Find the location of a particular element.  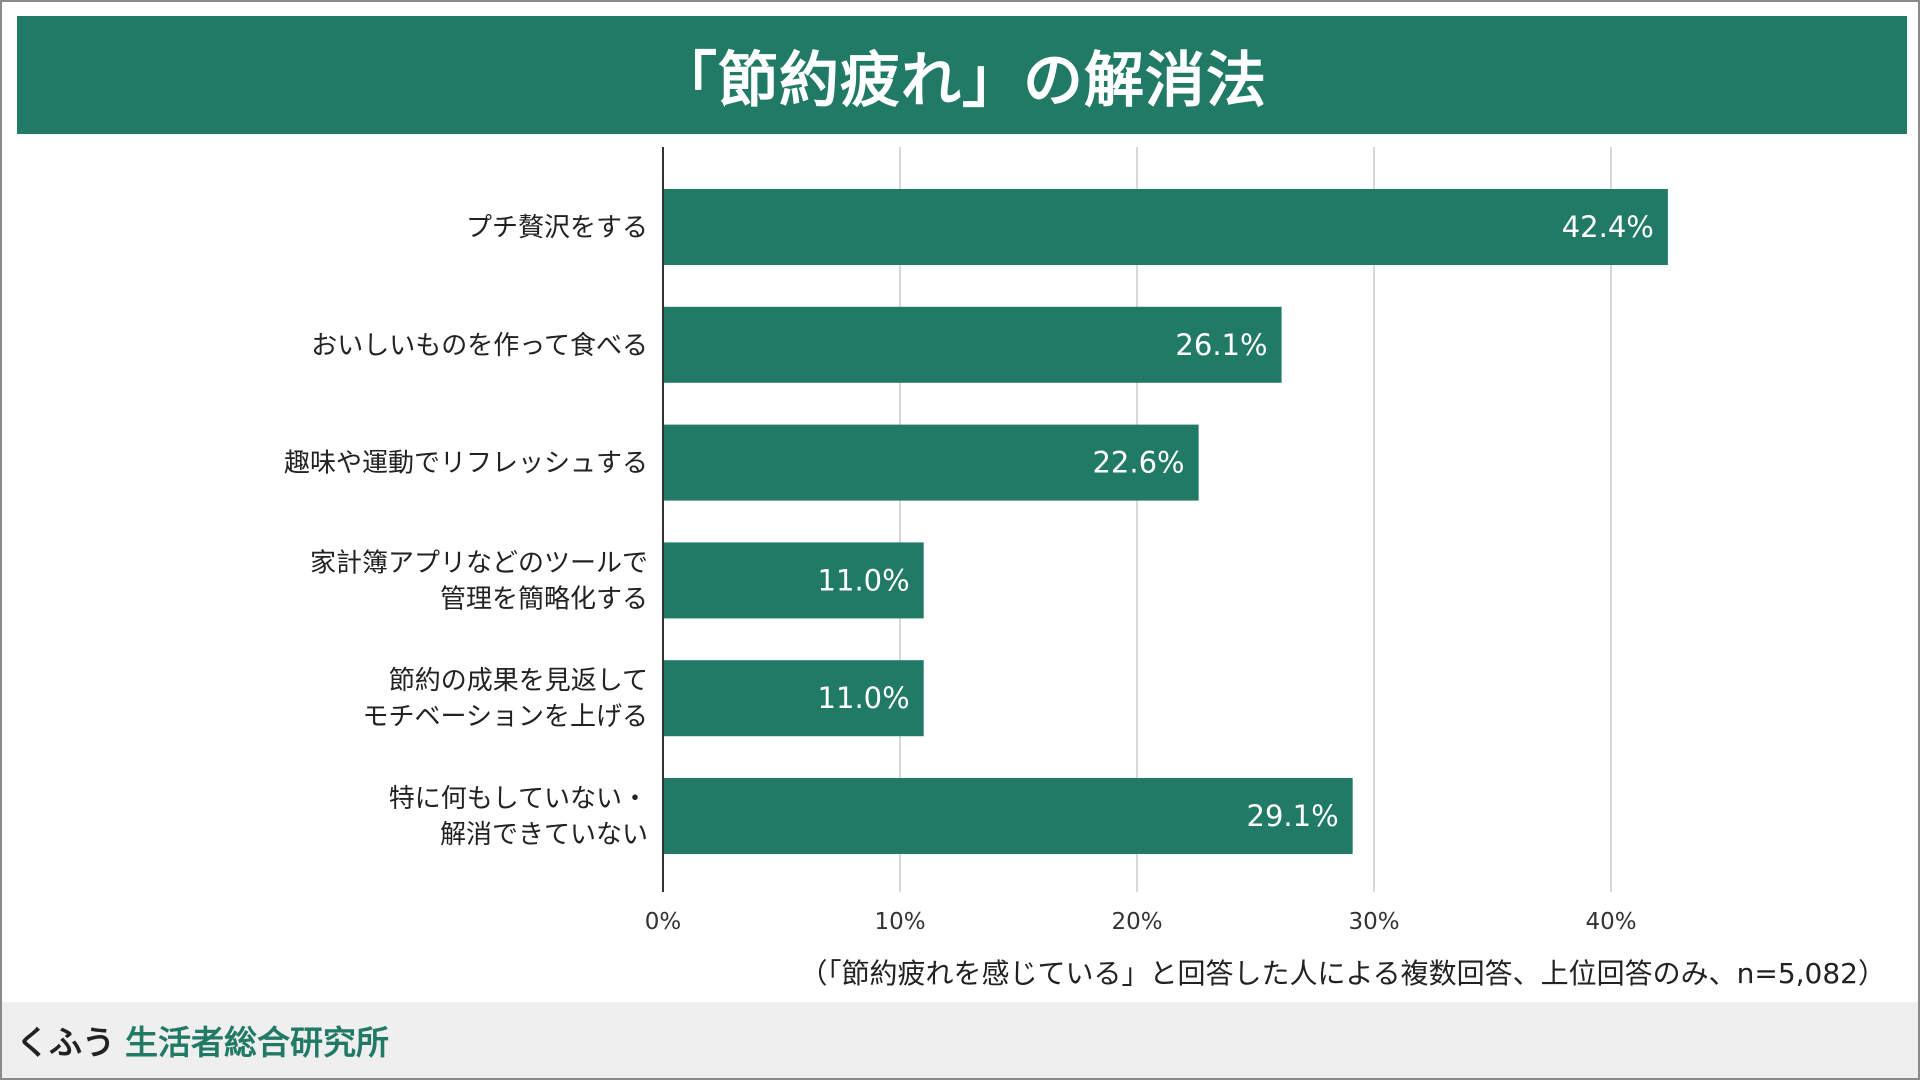

x-tick-label: 0% is located at coordinates (663, 922).